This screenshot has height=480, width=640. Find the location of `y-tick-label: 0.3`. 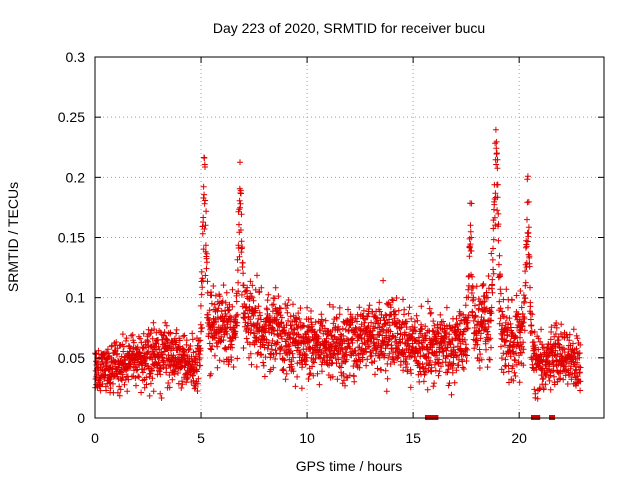

y-tick-label: 0.3 is located at coordinates (76, 57).